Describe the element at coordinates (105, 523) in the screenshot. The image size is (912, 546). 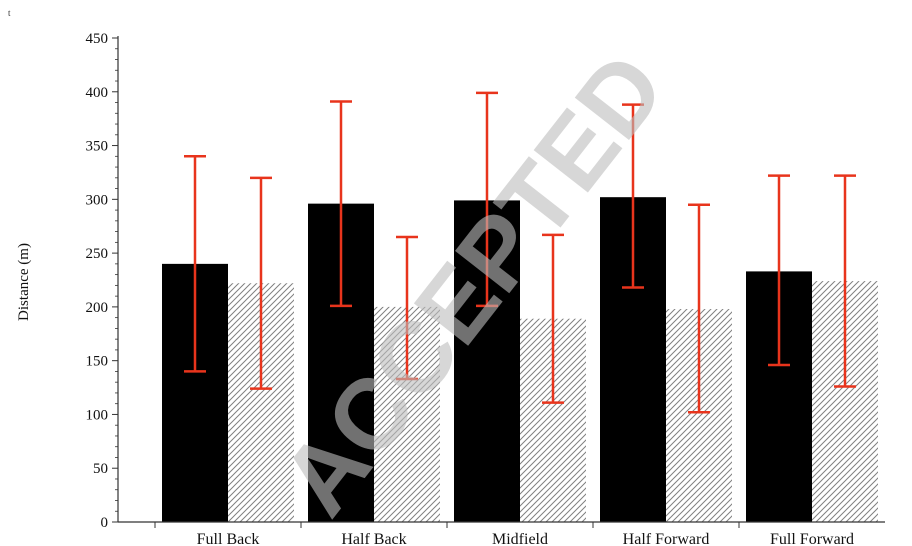
I see `y-tick-label-0: 0` at that location.